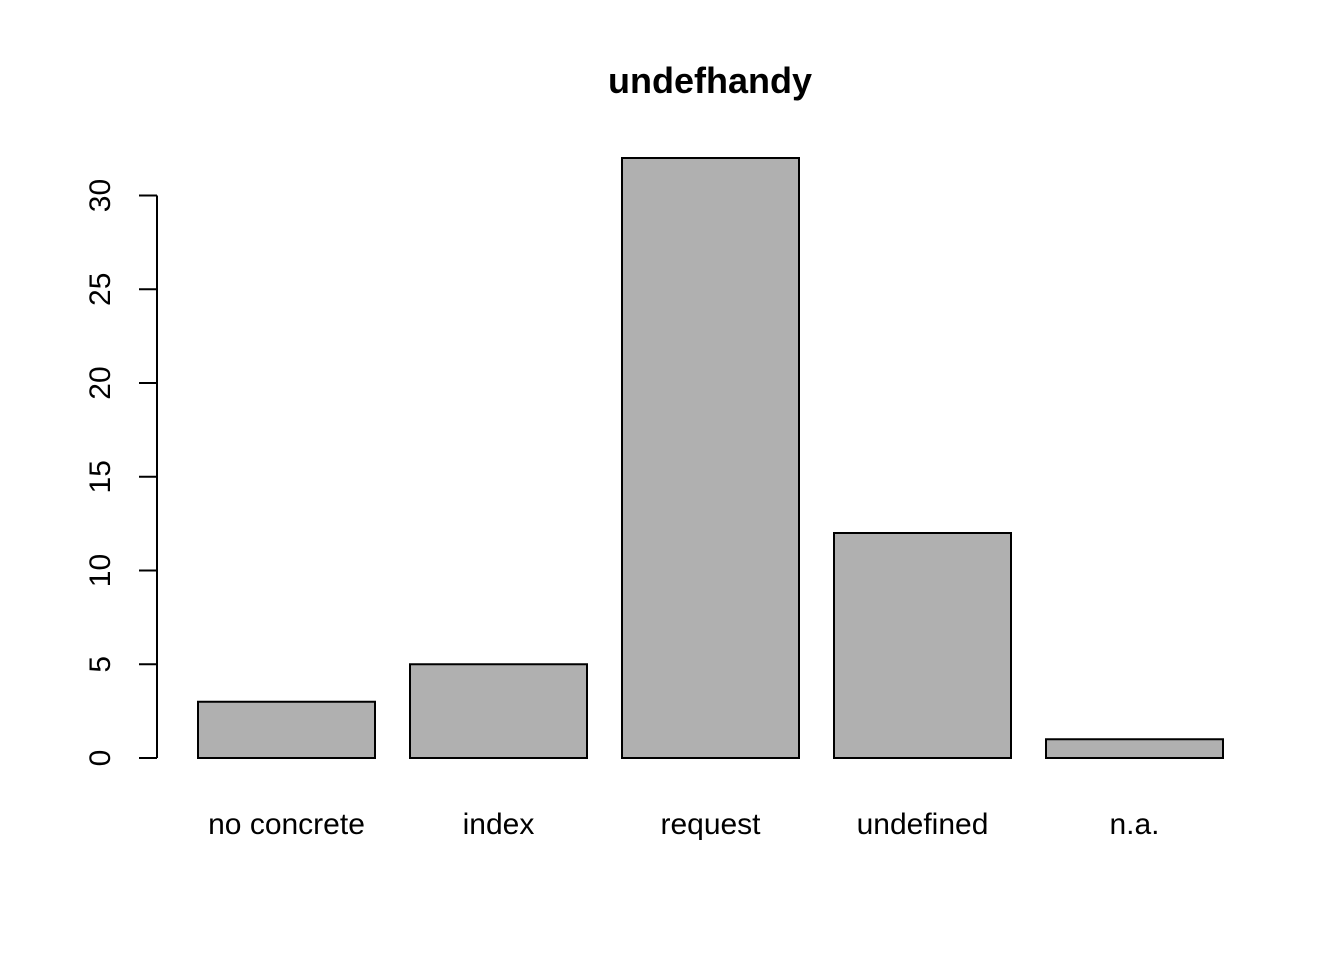 This screenshot has height=965, width=1344. I want to click on y-tick-label: 0, so click(100, 758).